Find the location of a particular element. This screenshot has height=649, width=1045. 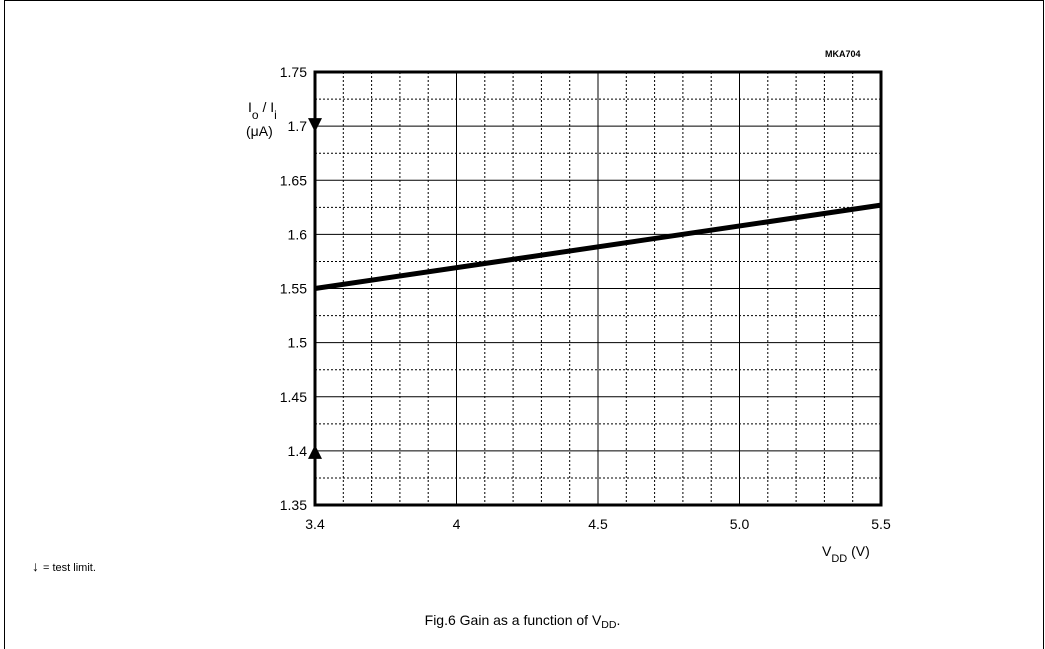

x-axis-label: VDD (V) is located at coordinates (846, 554).